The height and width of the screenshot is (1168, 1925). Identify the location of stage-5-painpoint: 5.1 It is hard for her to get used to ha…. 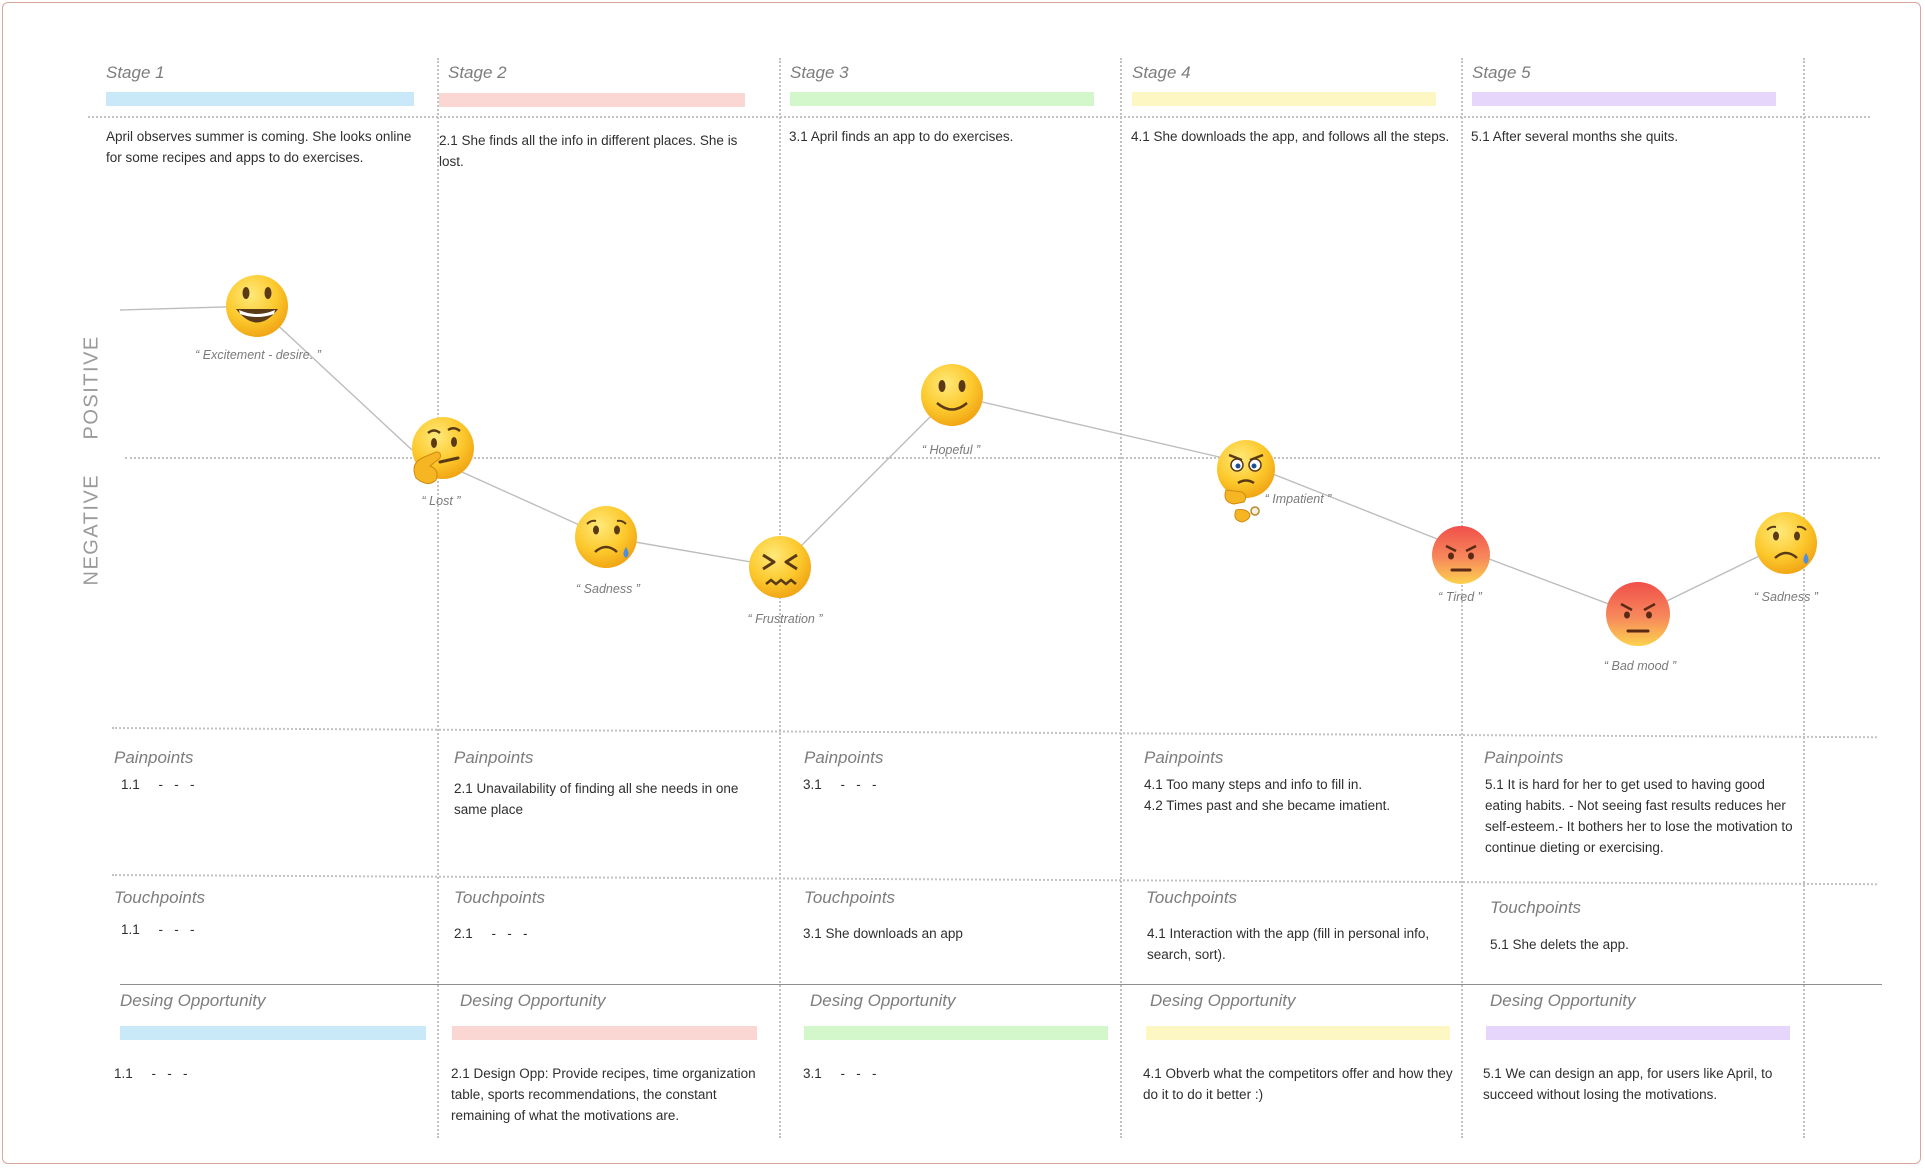
(1639, 816).